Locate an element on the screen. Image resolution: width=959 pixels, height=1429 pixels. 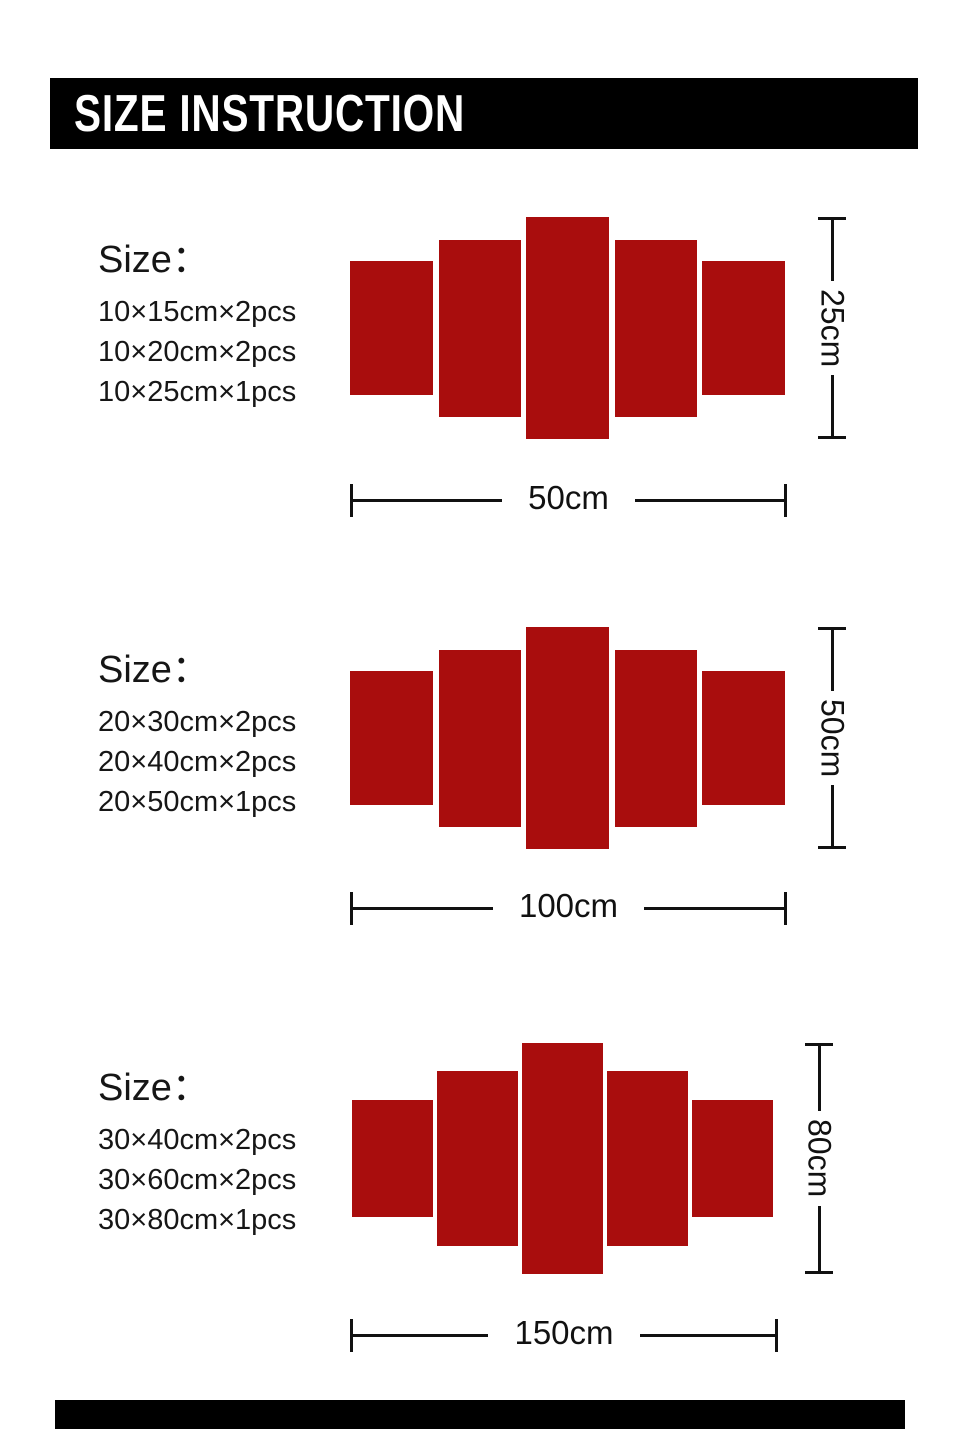
height-dimension-line: 50cm is located at coordinates (833, 738).